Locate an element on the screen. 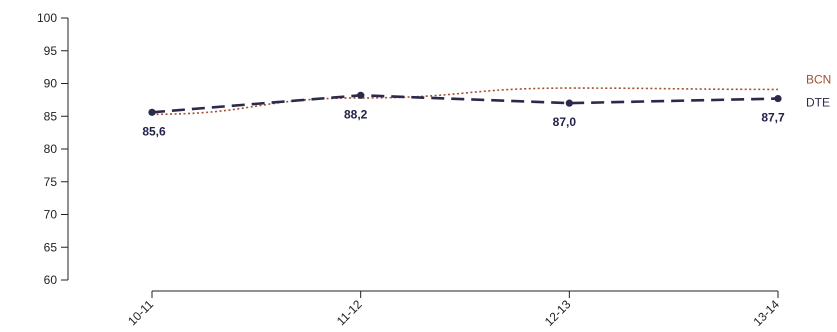 This screenshot has width=837, height=332. y-axis: 60 65 70 75 80 85 90 95 100 is located at coordinates (53, 149).